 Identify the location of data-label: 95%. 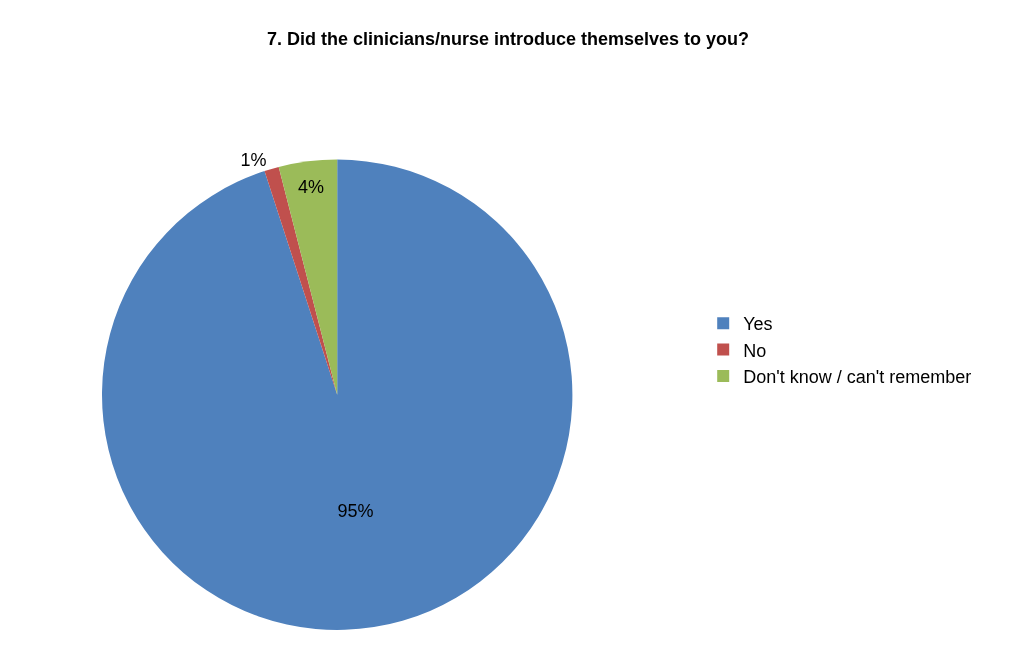
(355, 510).